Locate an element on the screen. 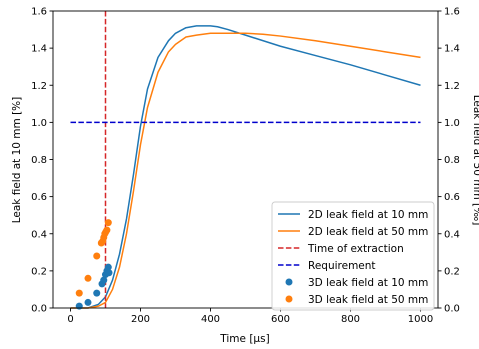 This screenshot has width=479, height=349. y-tick-label-right: 0.6 is located at coordinates (452, 197).